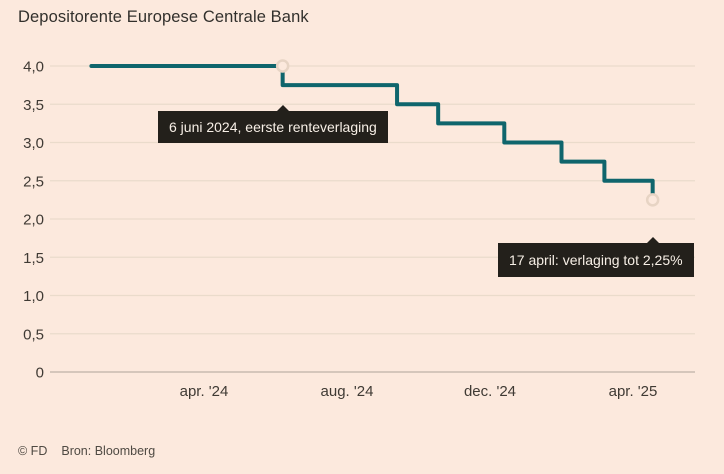 The width and height of the screenshot is (724, 474). Describe the element at coordinates (33, 105) in the screenshot. I see `y-tick-label: 3,5` at that location.